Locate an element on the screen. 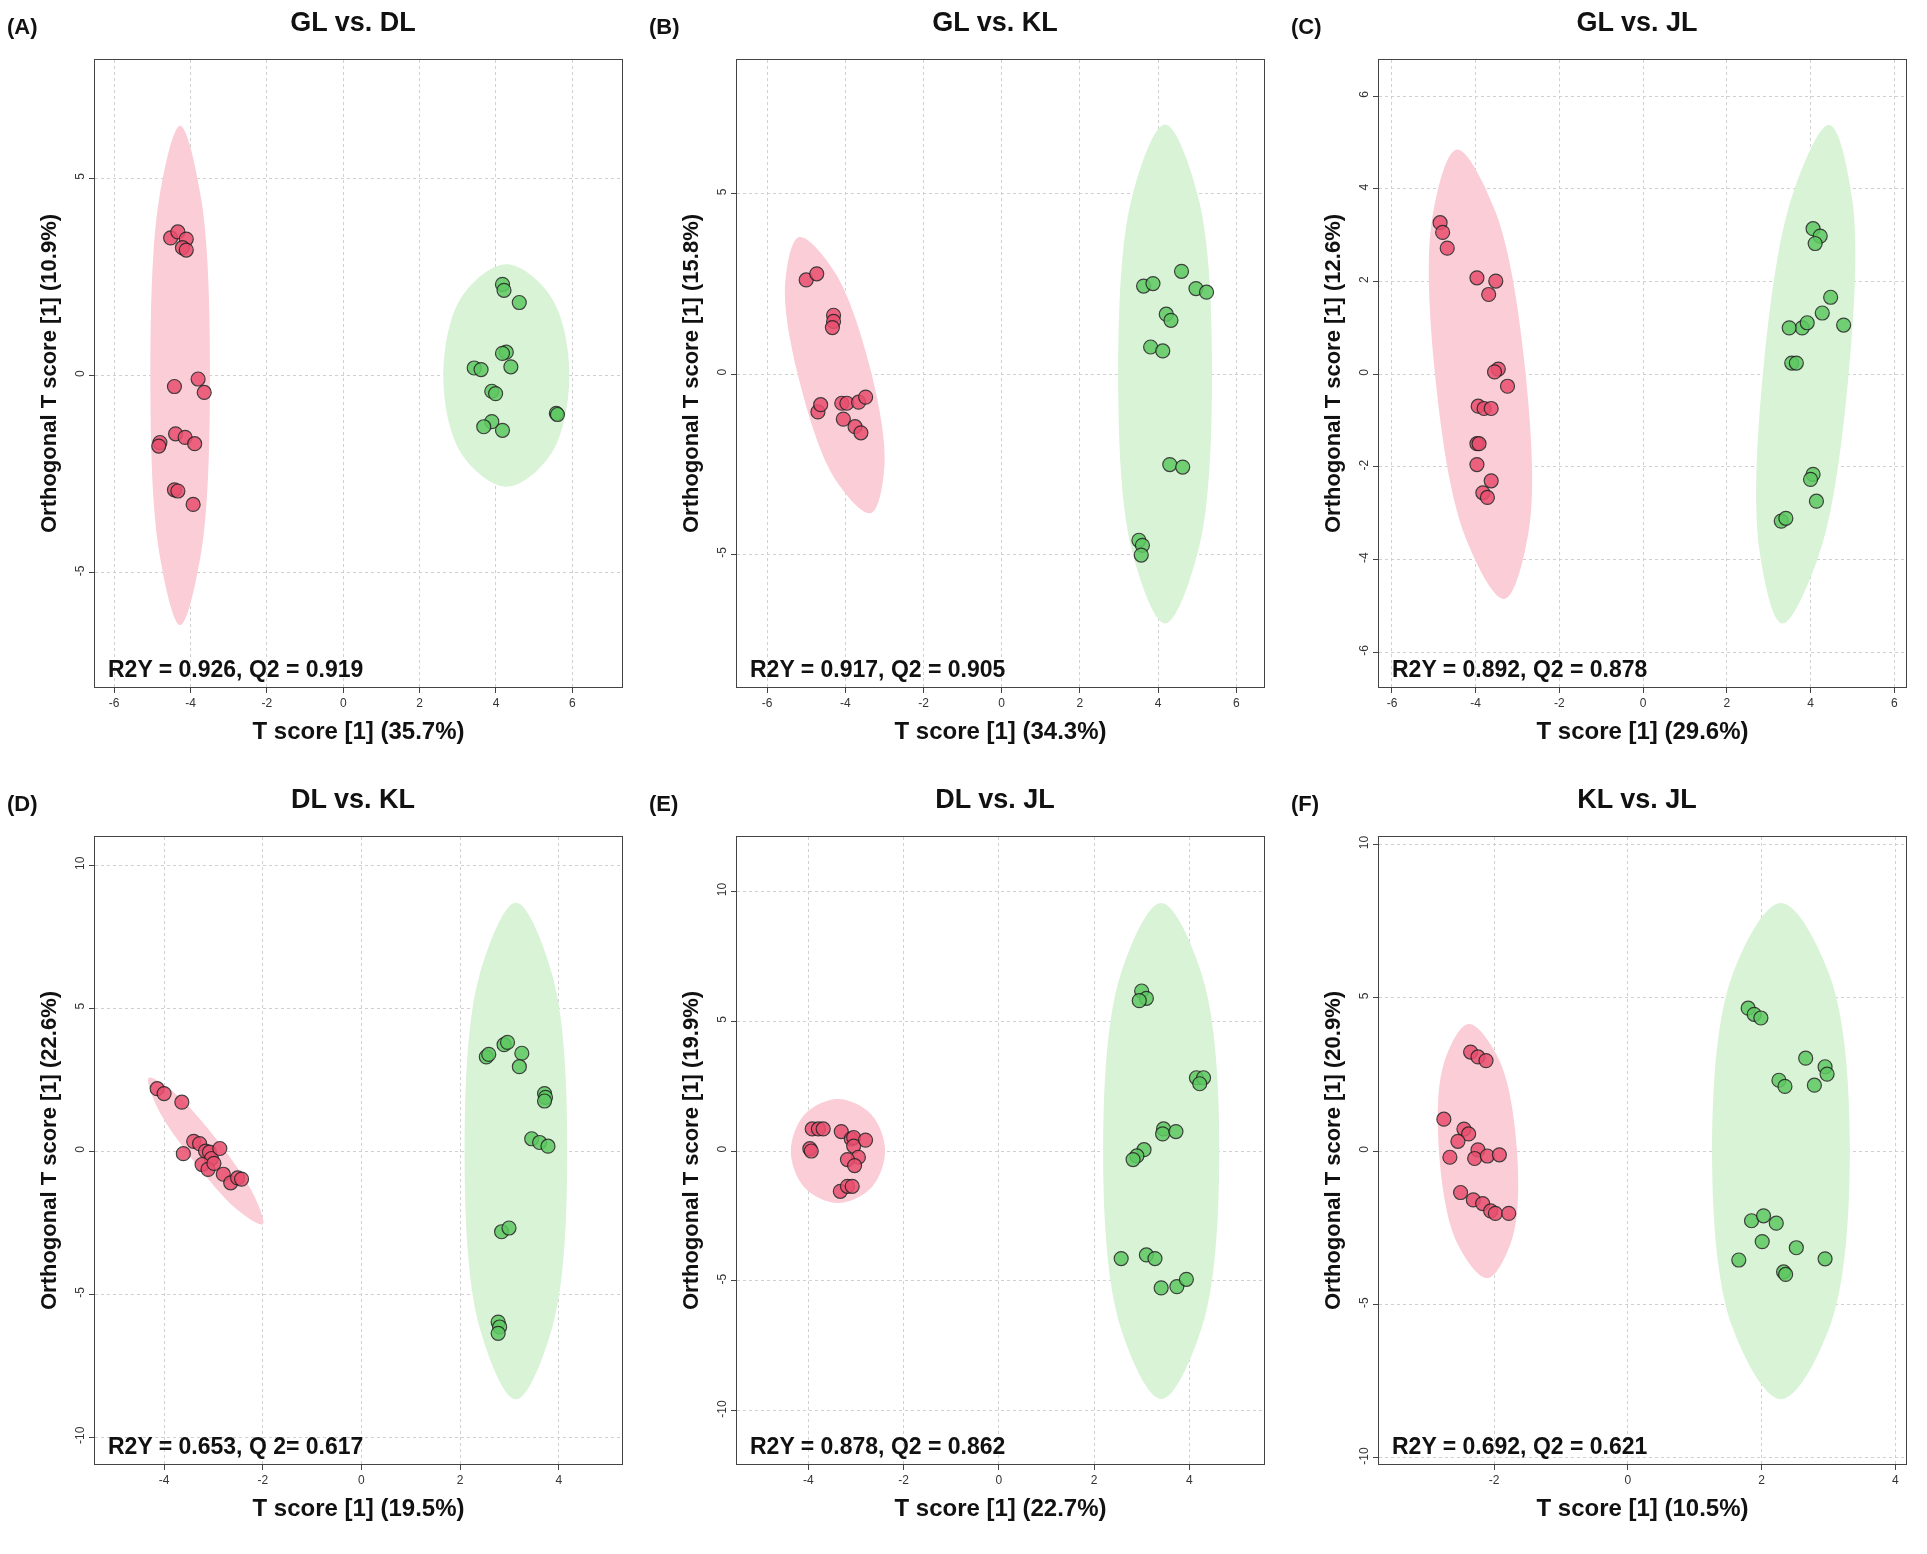  y-tick-label: -2 is located at coordinates (1364, 465).